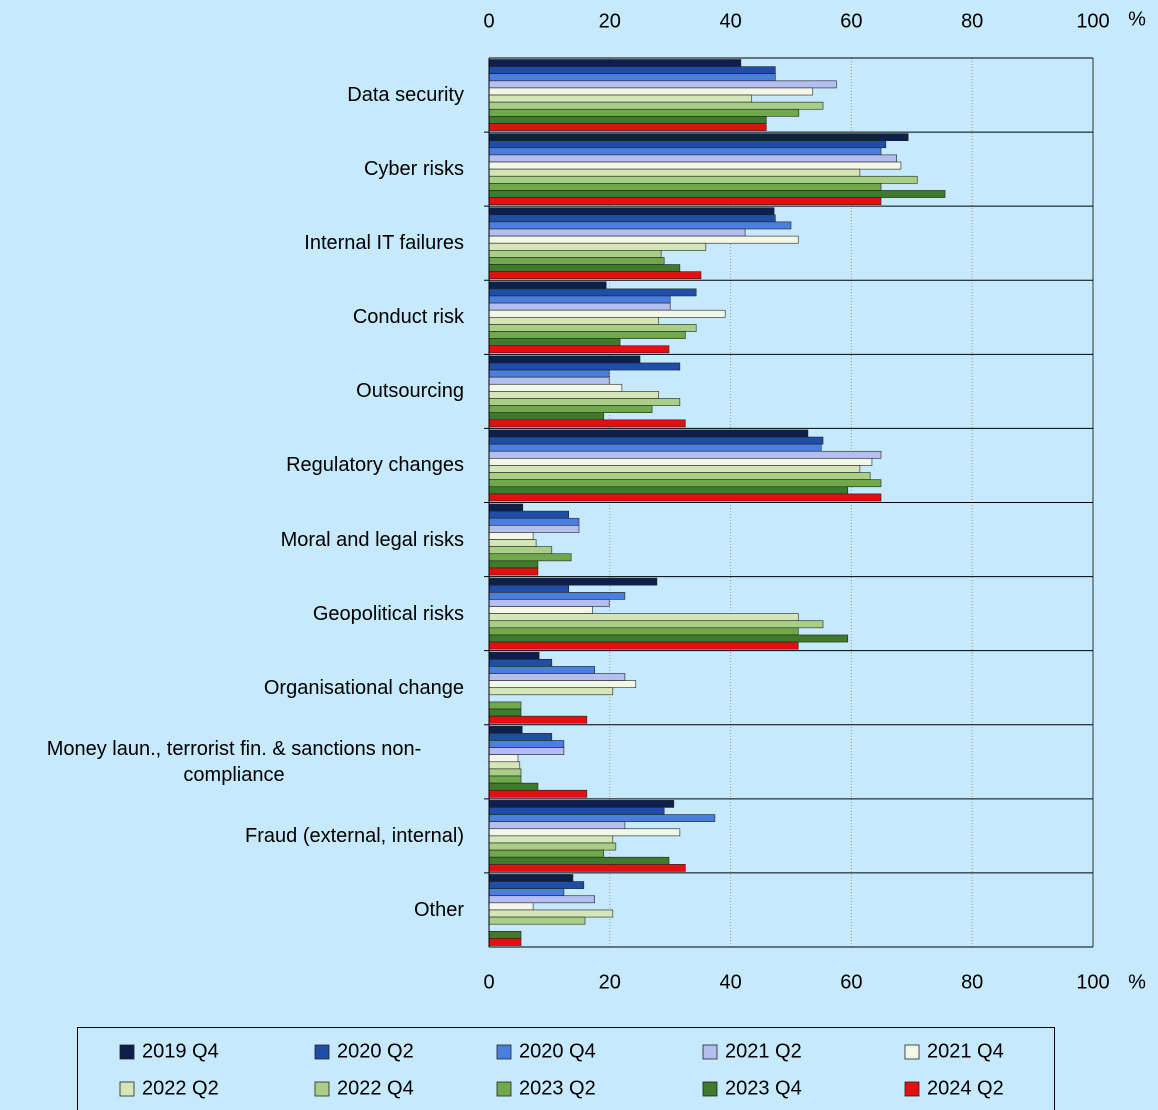  I want to click on y-tick-label: Conduct risk, so click(232, 317).